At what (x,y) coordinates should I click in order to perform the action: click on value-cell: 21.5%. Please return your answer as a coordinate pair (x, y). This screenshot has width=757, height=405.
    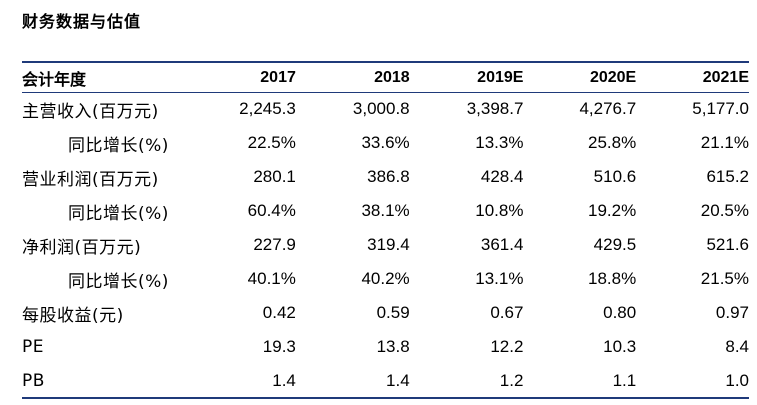
    Looking at the image, I should click on (724, 278).